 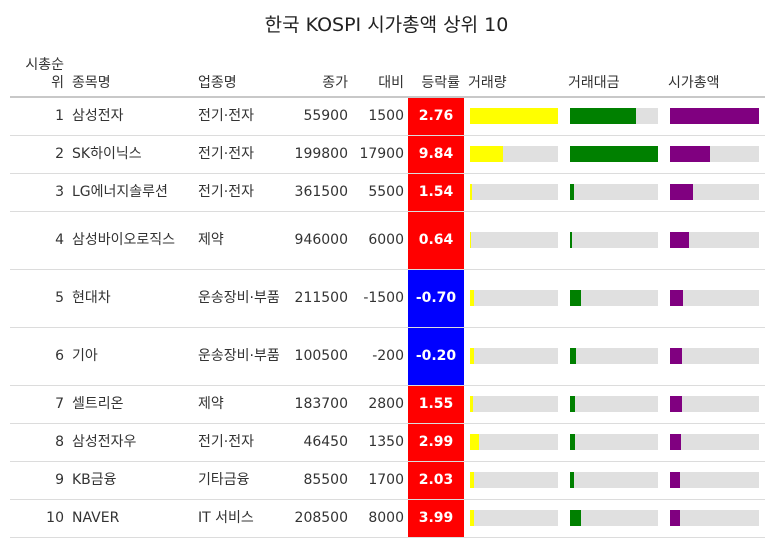 What do you see at coordinates (436, 404) in the screenshot?
I see `cell-rate: 1.55` at bounding box center [436, 404].